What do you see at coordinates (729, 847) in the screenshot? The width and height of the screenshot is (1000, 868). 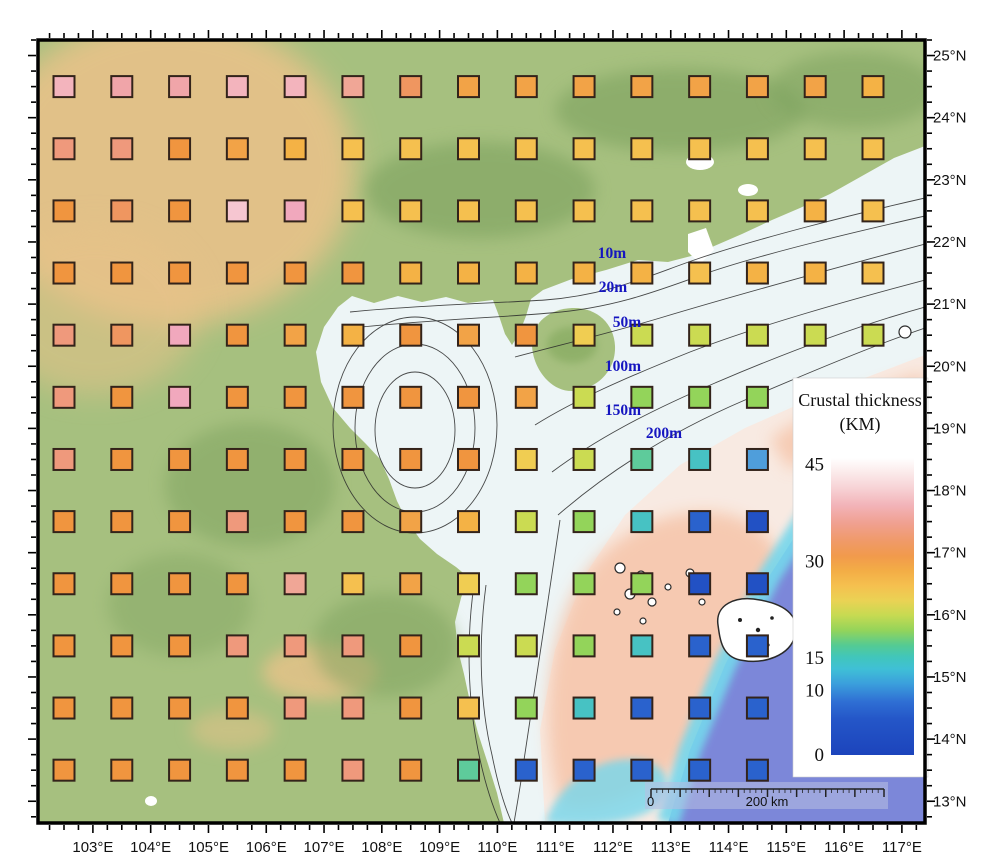 I see `lon-tick-label: 114°E` at bounding box center [729, 847].